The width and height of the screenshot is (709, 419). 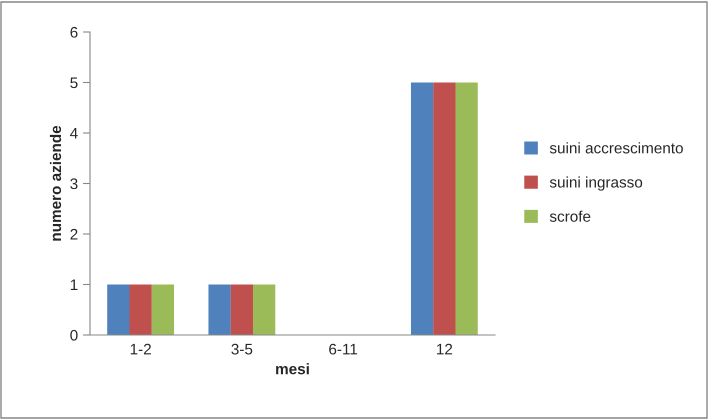 I want to click on y-tick-label: 1, so click(x=74, y=285).